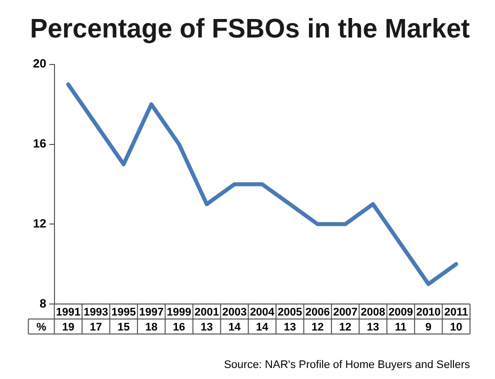 The image size is (495, 379). Describe the element at coordinates (428, 328) in the screenshot. I see `data-label: 9` at that location.